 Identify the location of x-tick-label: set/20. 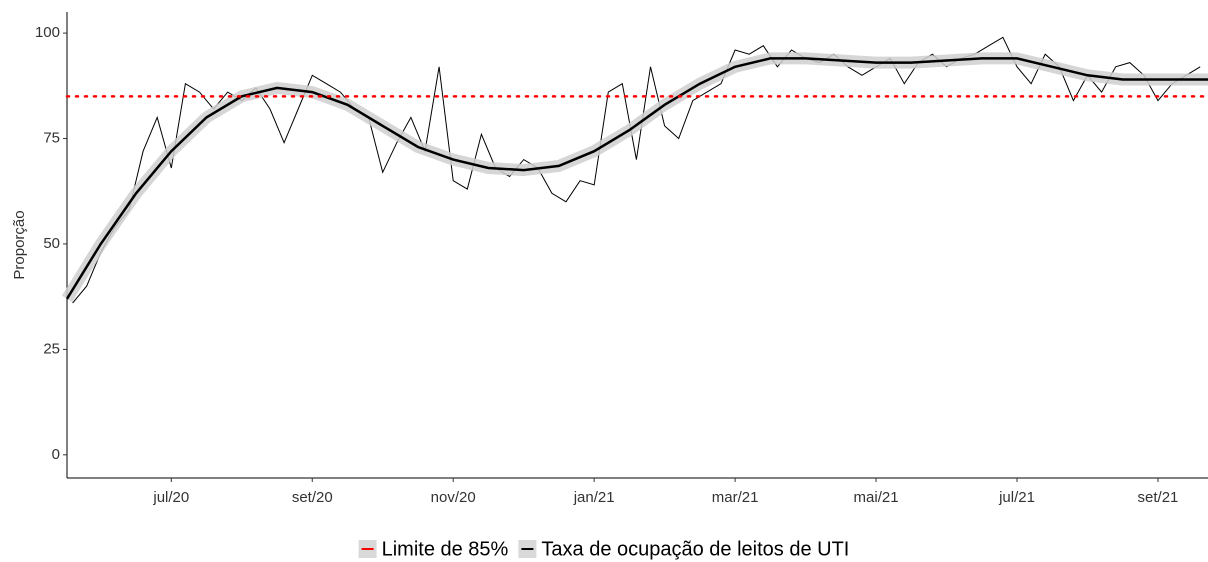
(312, 497).